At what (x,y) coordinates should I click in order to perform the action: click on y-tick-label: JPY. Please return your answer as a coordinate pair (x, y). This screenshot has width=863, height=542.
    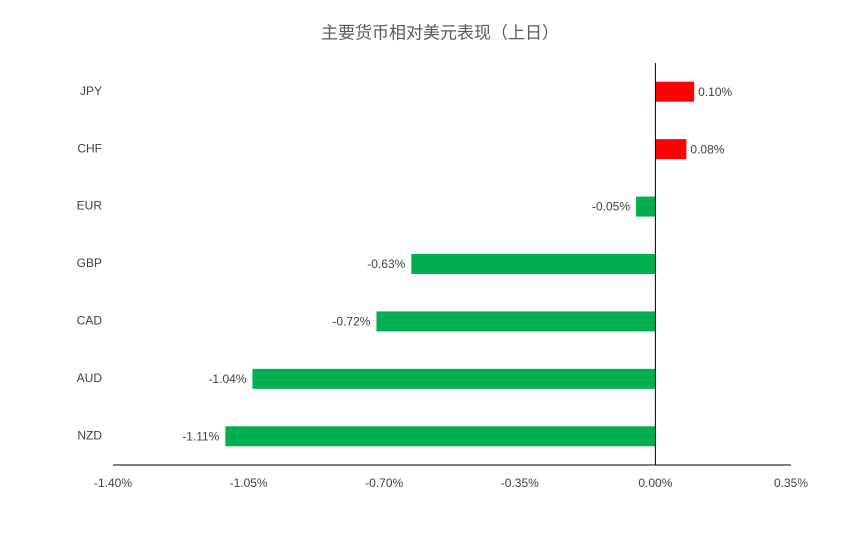
    Looking at the image, I should click on (91, 91).